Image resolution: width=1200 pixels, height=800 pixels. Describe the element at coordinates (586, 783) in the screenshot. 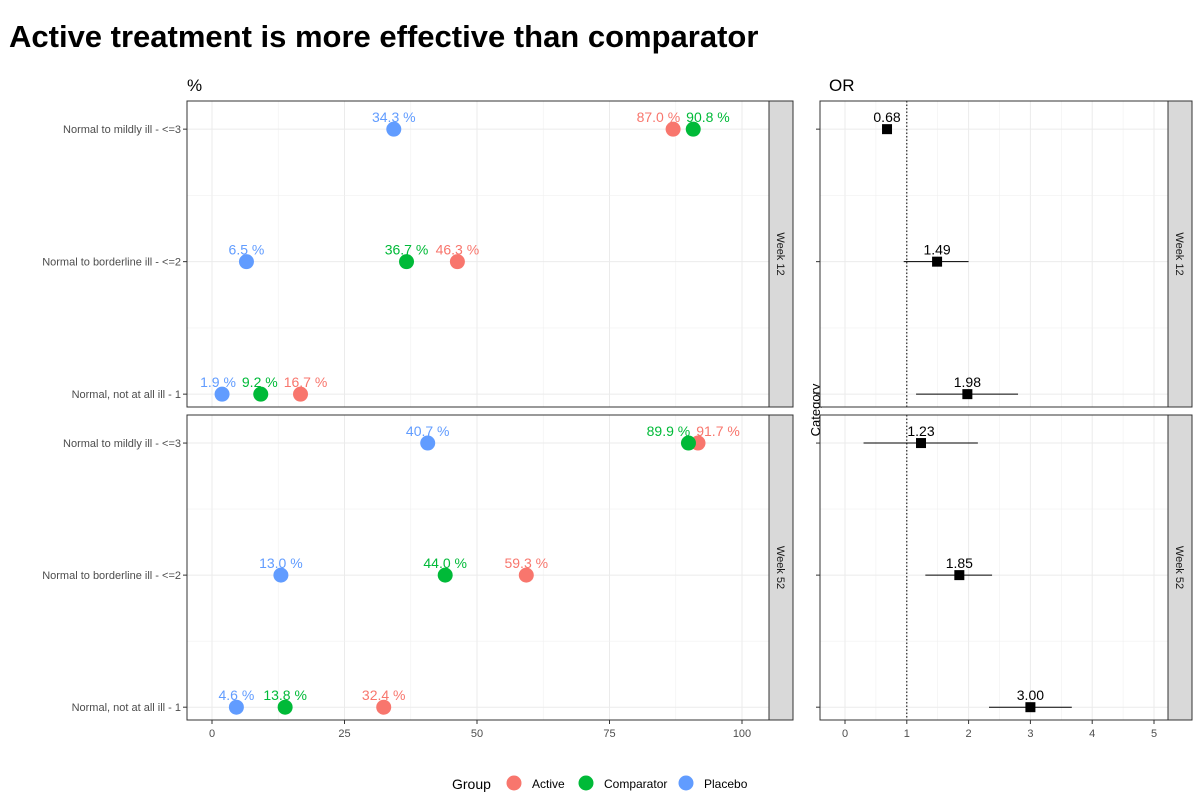

I see `legend-key-comparator` at that location.